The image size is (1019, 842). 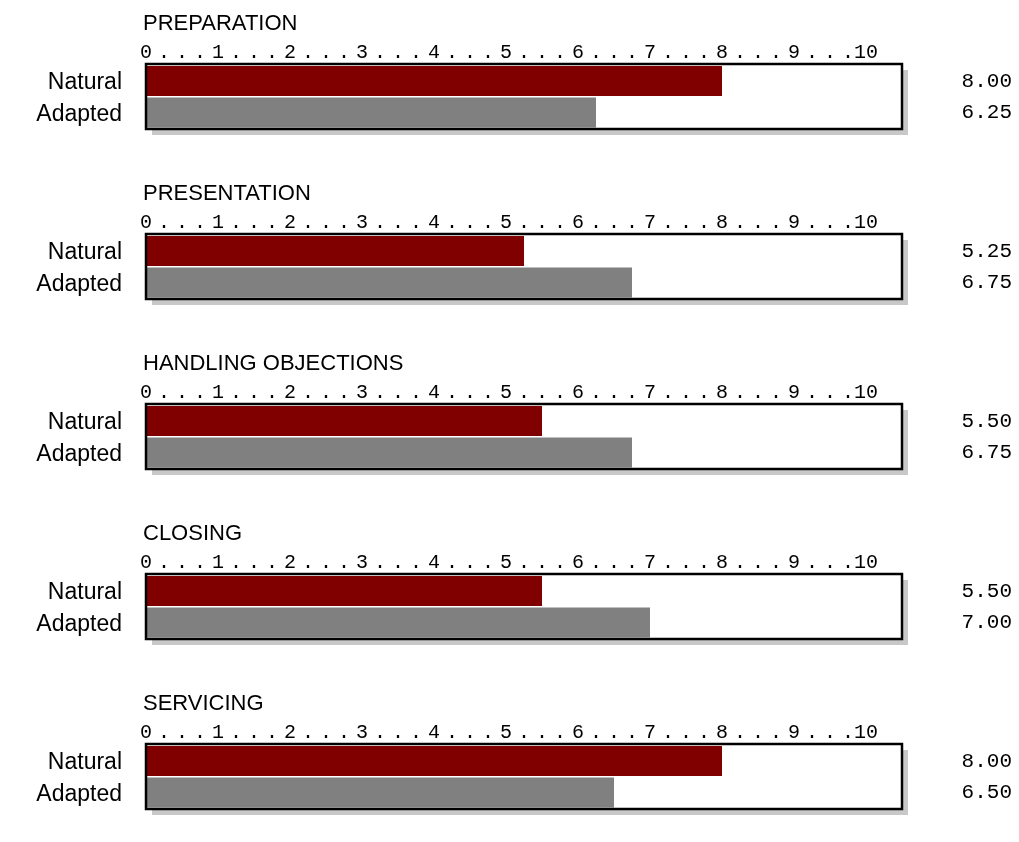 What do you see at coordinates (273, 362) in the screenshot?
I see `chart-title: HANDLING OBJECTIONS` at bounding box center [273, 362].